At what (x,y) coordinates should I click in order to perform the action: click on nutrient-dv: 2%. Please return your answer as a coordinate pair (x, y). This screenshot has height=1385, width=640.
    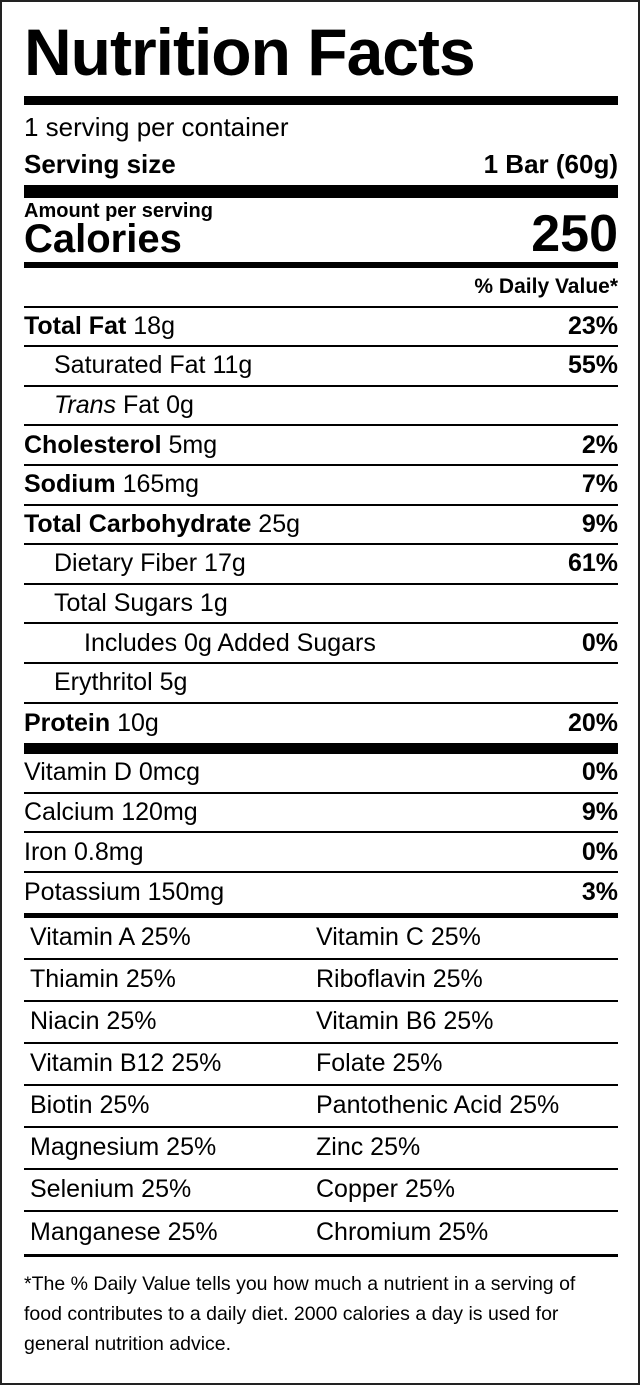
    Looking at the image, I should click on (599, 444).